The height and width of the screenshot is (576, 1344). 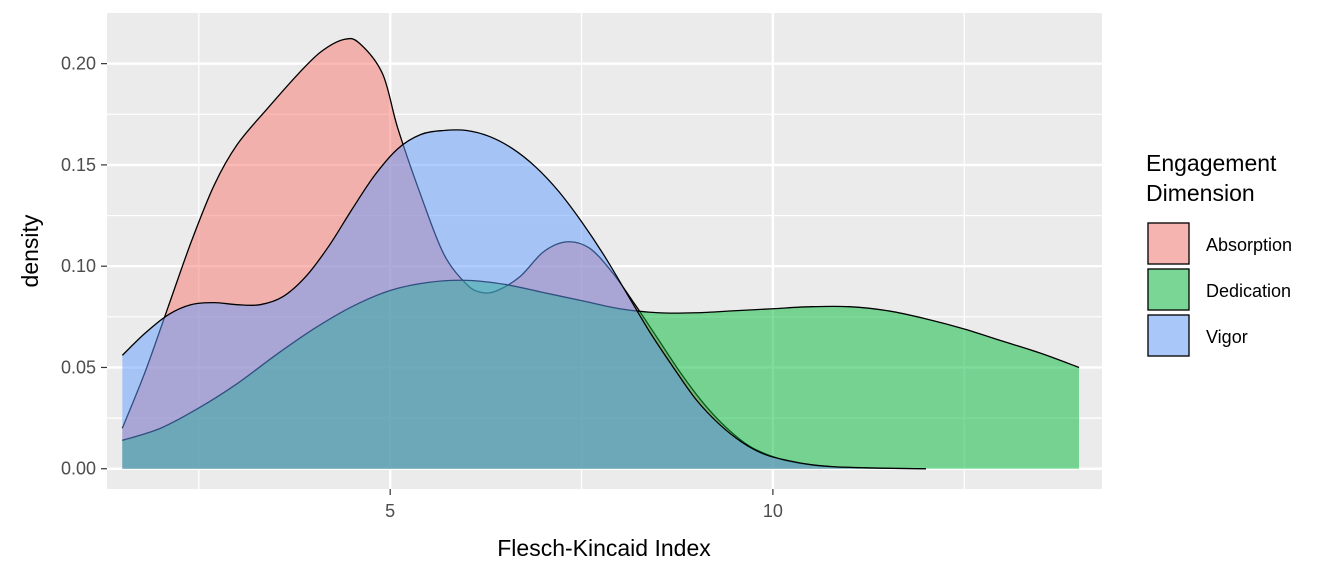 I want to click on y-axis-title: density, so click(x=30, y=250).